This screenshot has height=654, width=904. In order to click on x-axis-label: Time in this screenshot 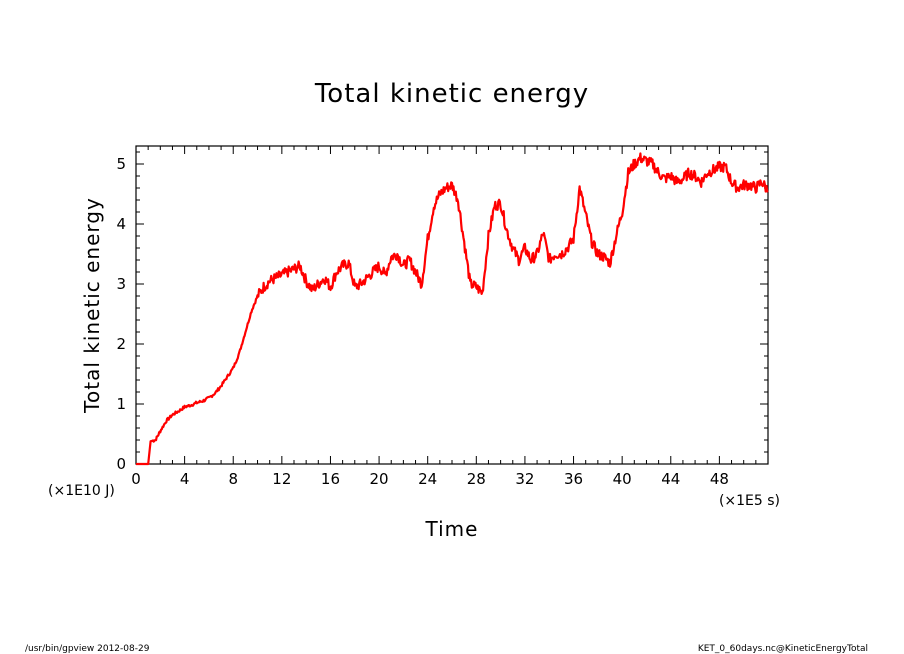, I will do `click(452, 529)`.